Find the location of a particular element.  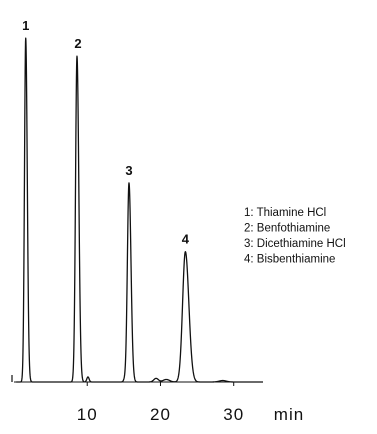

legend-item: 2: Benfothiamine is located at coordinates (287, 229).